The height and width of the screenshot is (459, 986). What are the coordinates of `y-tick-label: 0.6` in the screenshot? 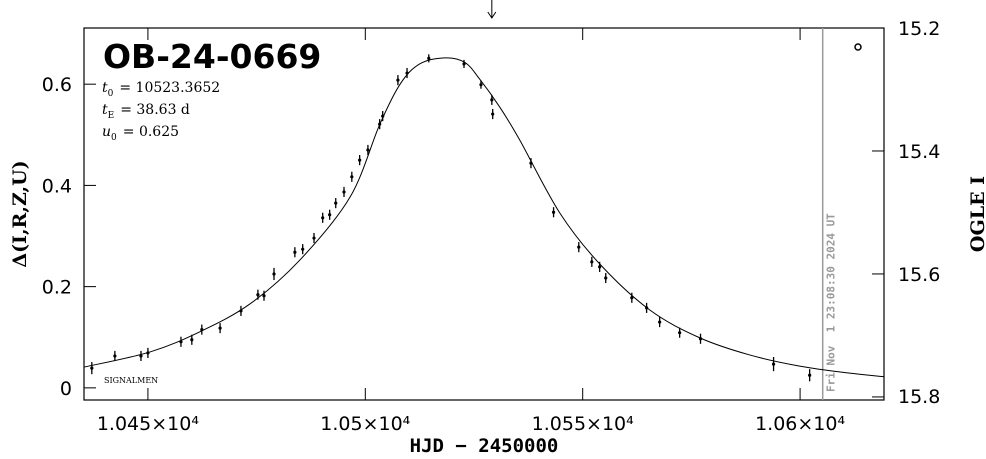 It's located at (57, 85).